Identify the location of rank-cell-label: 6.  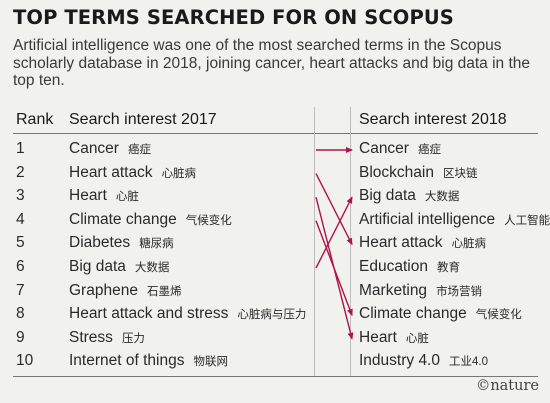
(20, 266).